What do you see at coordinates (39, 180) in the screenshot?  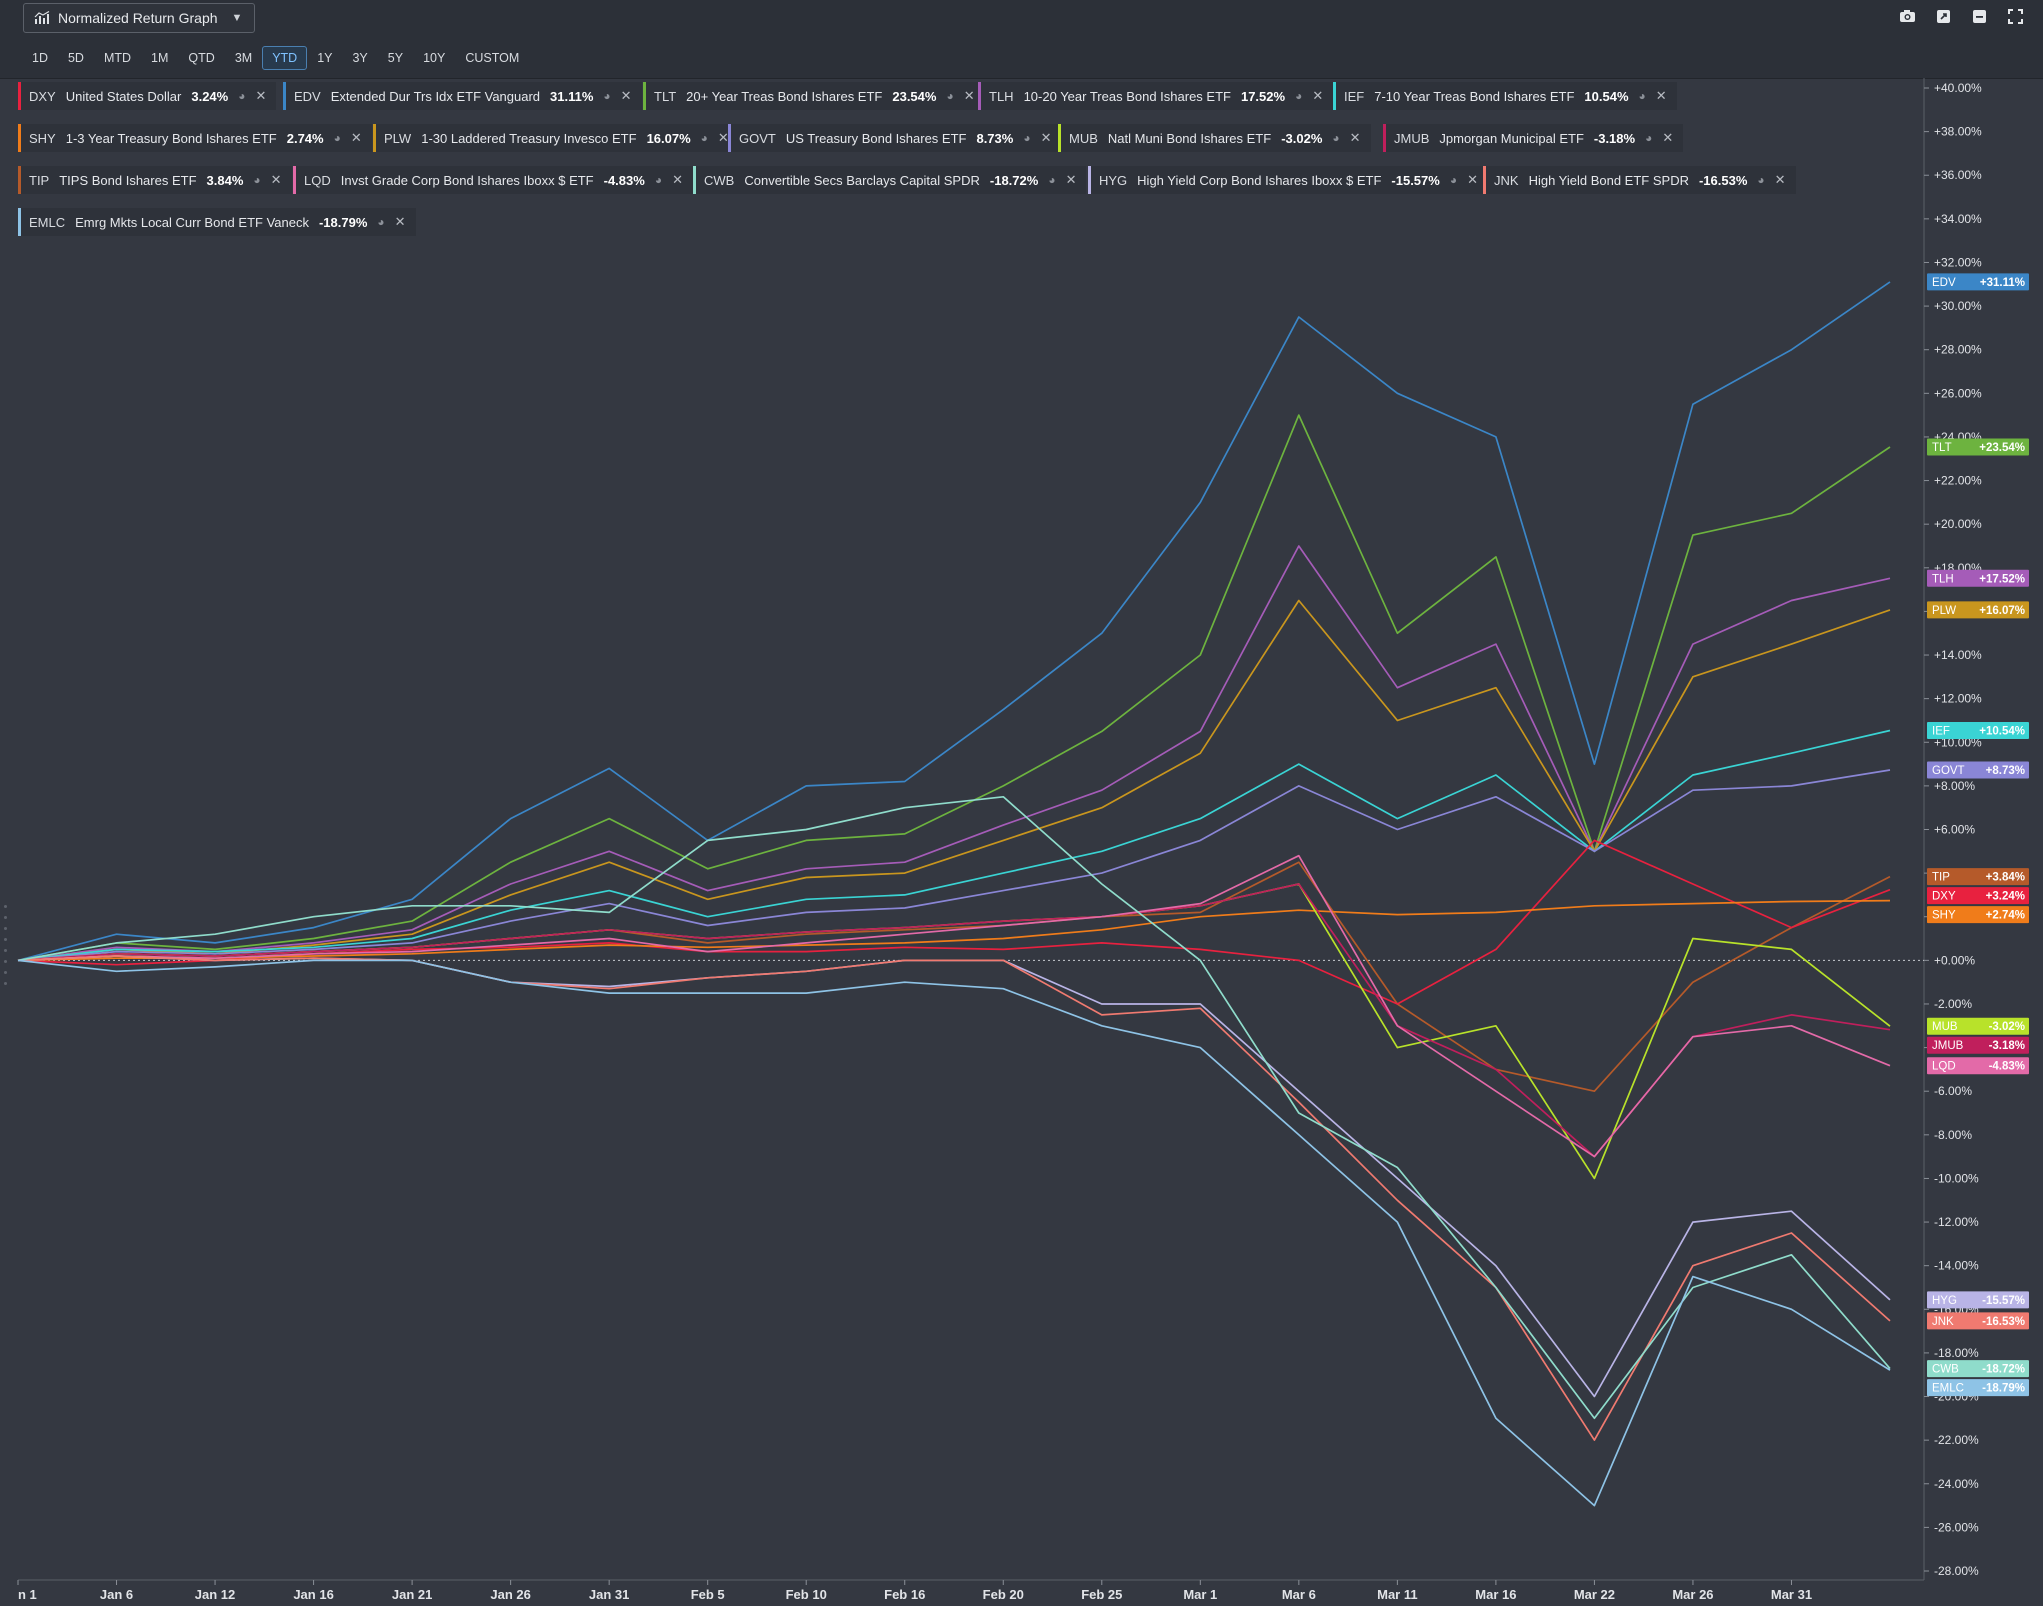 I see `legend-symbol: TIP` at bounding box center [39, 180].